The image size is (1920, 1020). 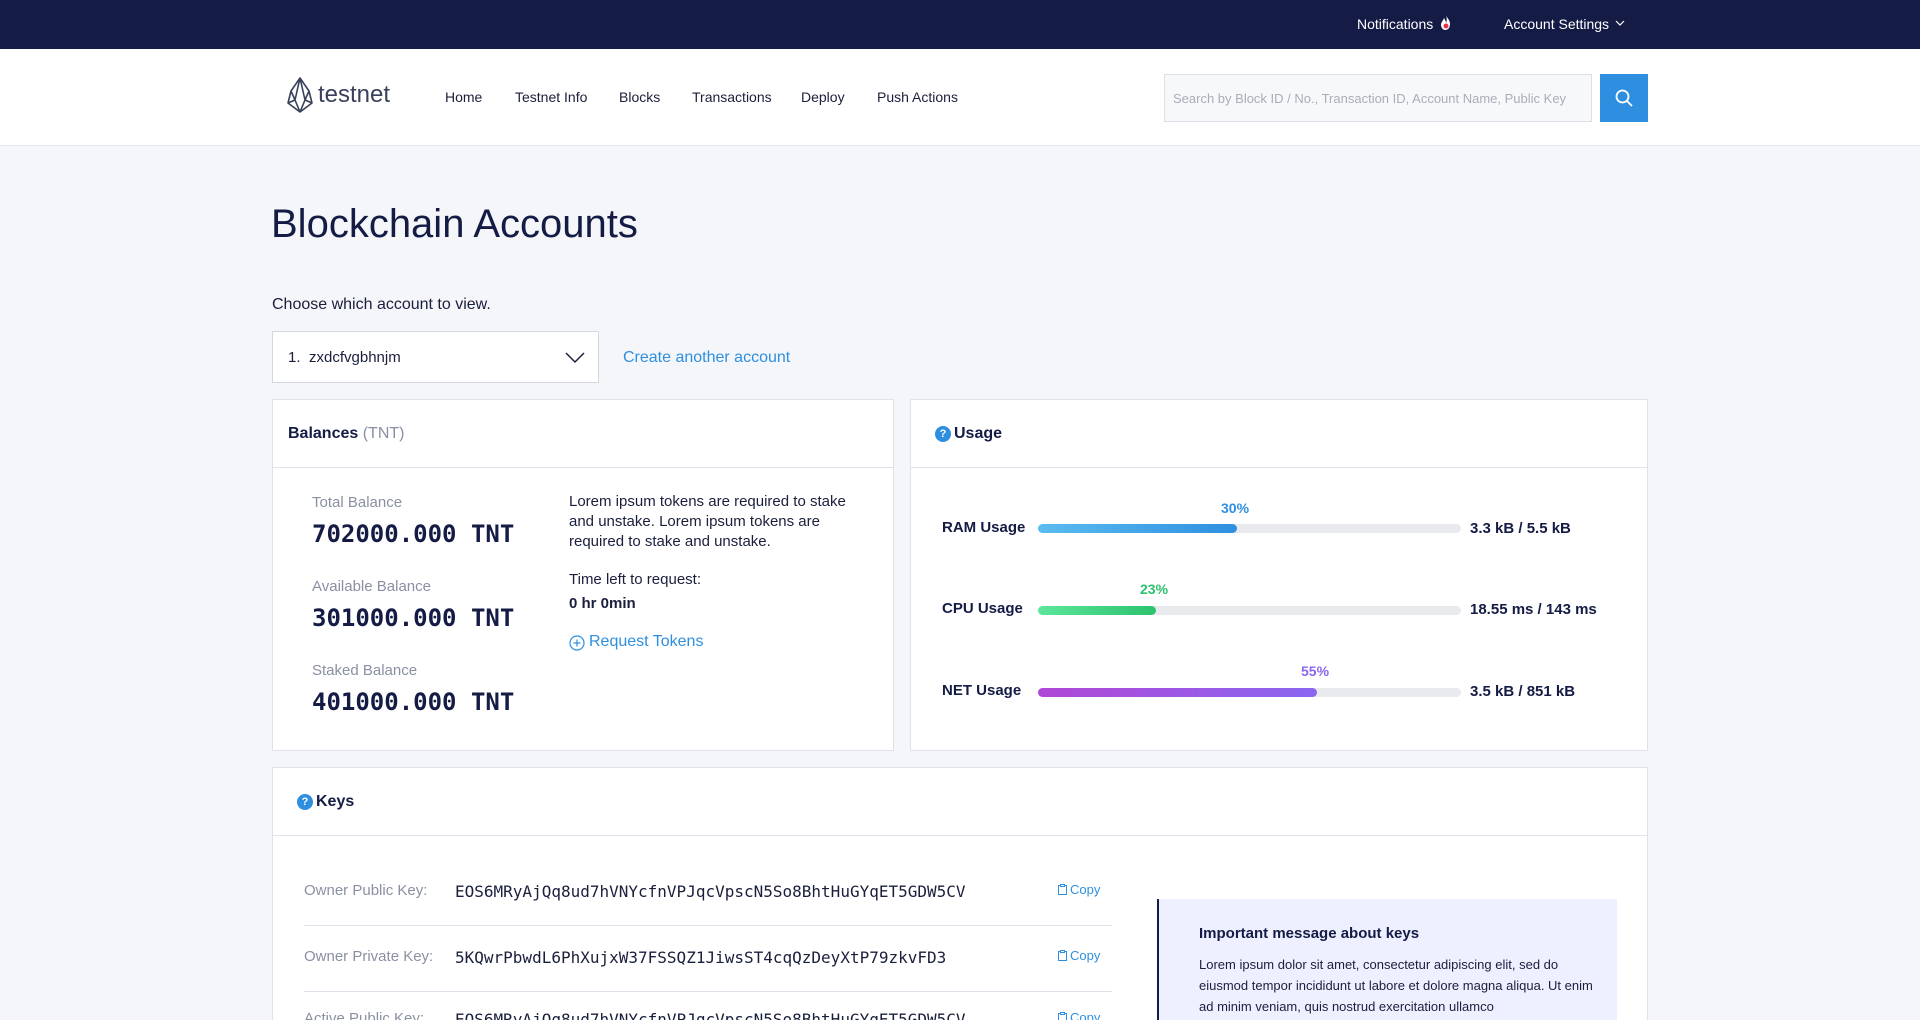 What do you see at coordinates (366, 890) in the screenshot?
I see `key-label: Owner Public Key:` at bounding box center [366, 890].